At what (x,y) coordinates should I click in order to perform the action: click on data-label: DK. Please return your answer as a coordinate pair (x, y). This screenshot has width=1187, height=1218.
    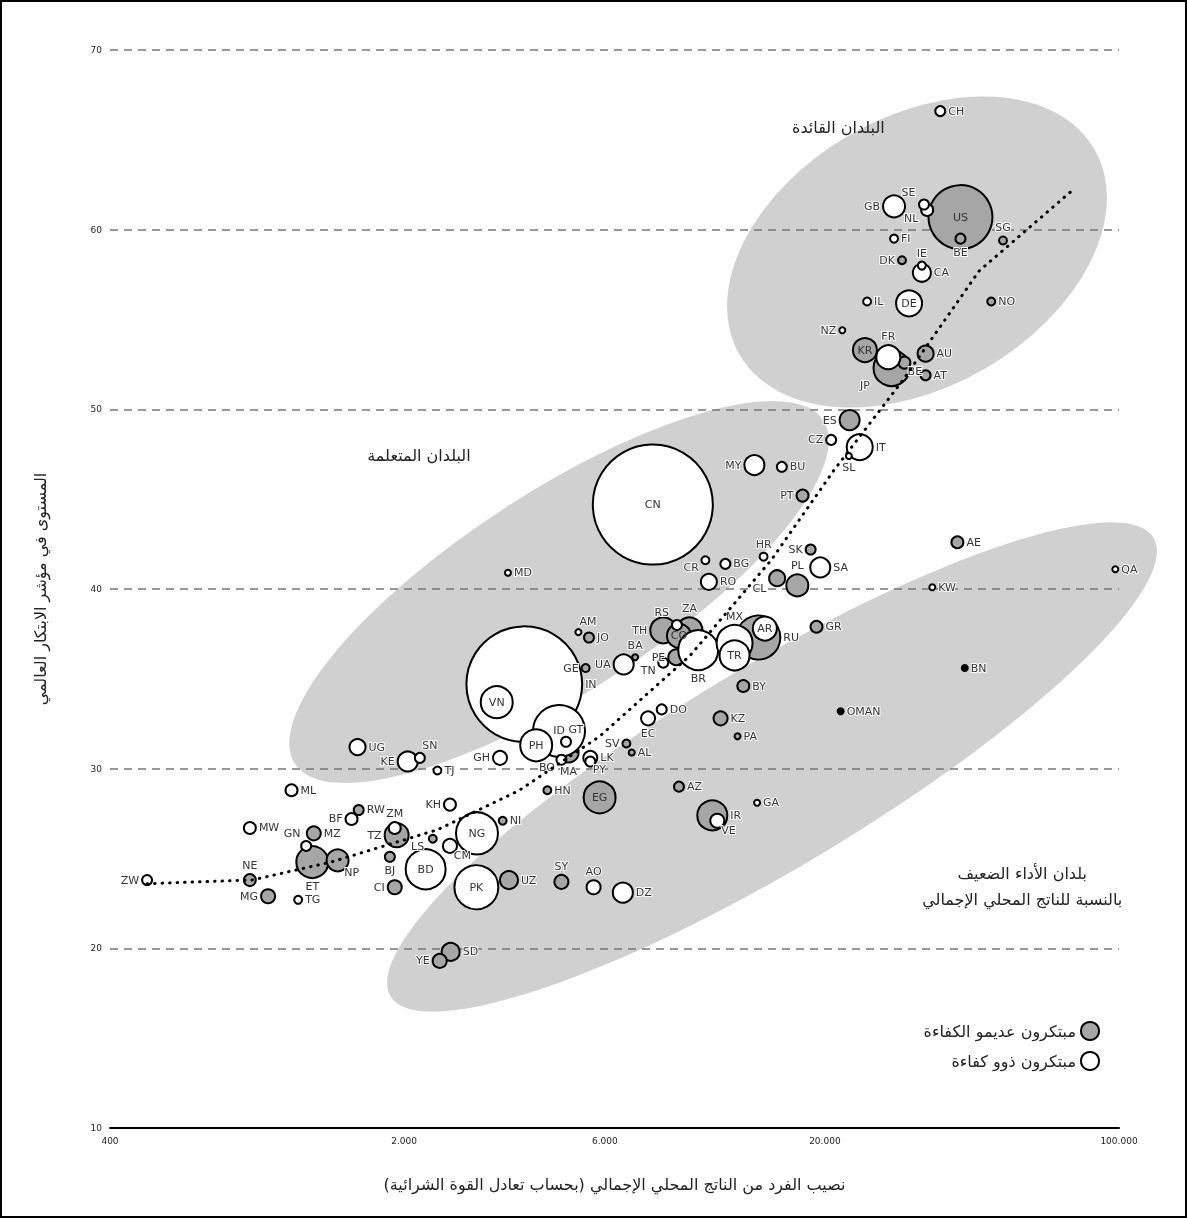
    Looking at the image, I should click on (887, 260).